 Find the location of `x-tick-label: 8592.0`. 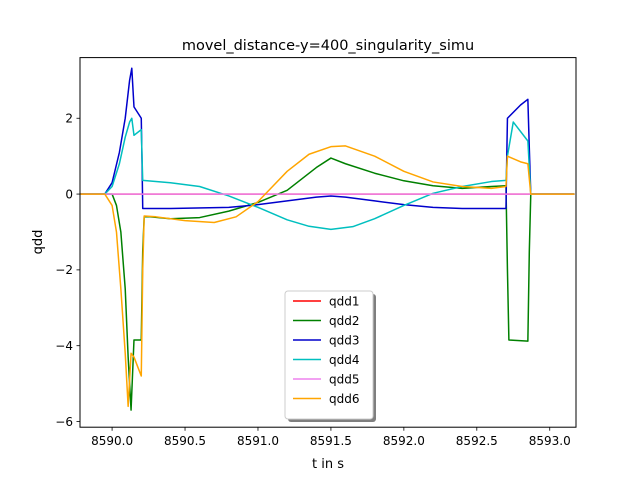

x-tick-label: 8592.0 is located at coordinates (404, 441).